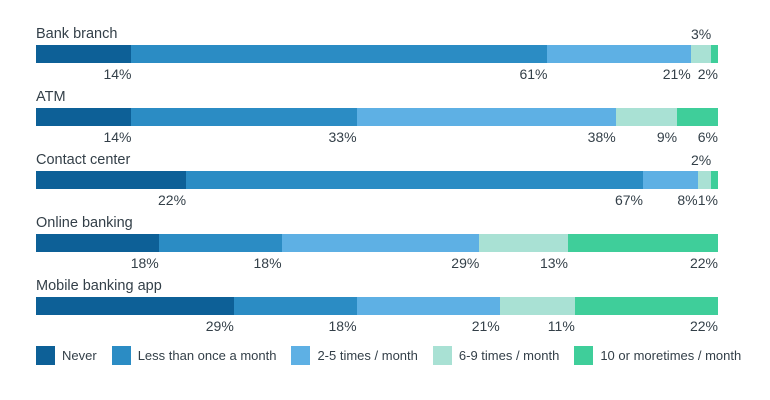  What do you see at coordinates (601, 137) in the screenshot?
I see `value-label: 38%` at bounding box center [601, 137].